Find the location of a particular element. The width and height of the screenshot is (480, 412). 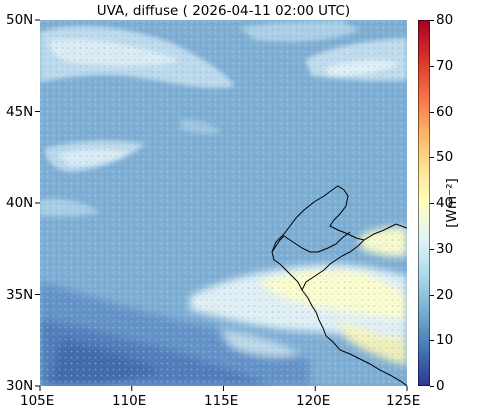

lat-tick-45N: 45N is located at coordinates (20, 112).